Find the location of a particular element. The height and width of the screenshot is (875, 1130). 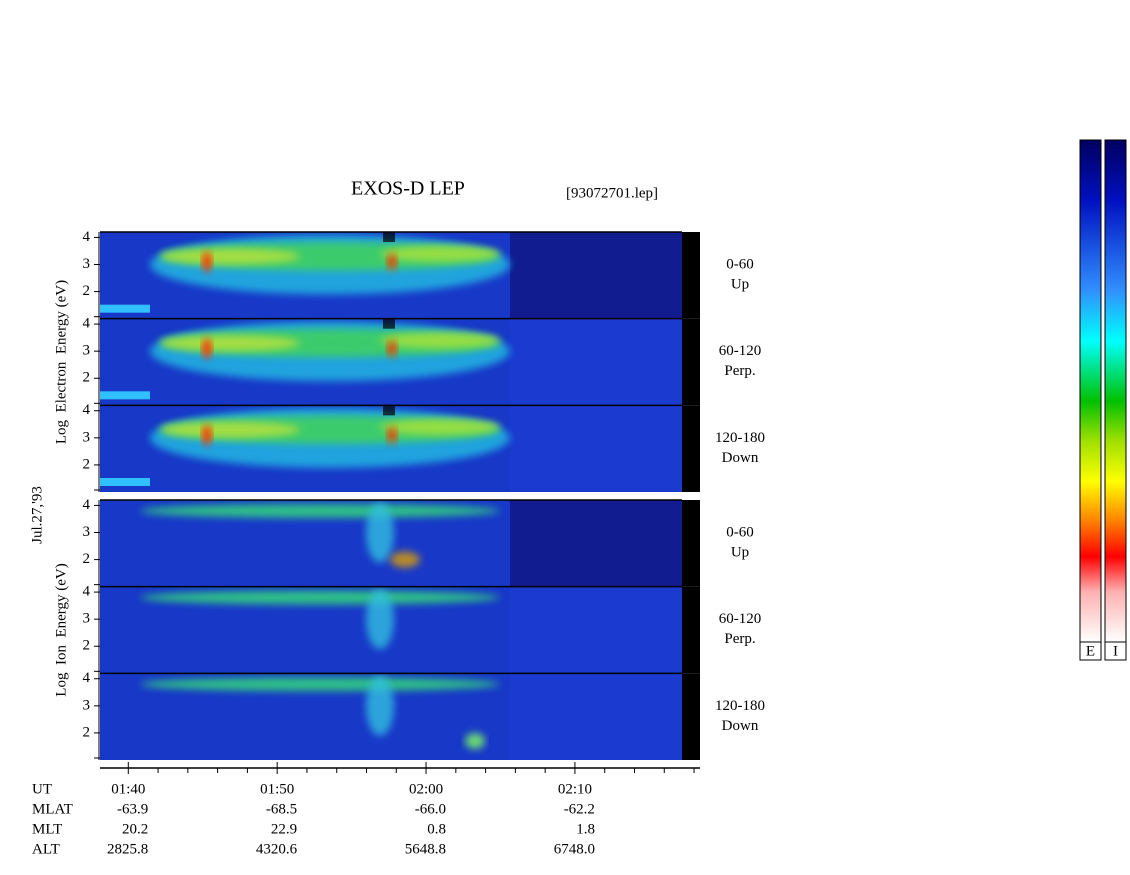

ephemeris-value: 22.9 is located at coordinates (284, 829).